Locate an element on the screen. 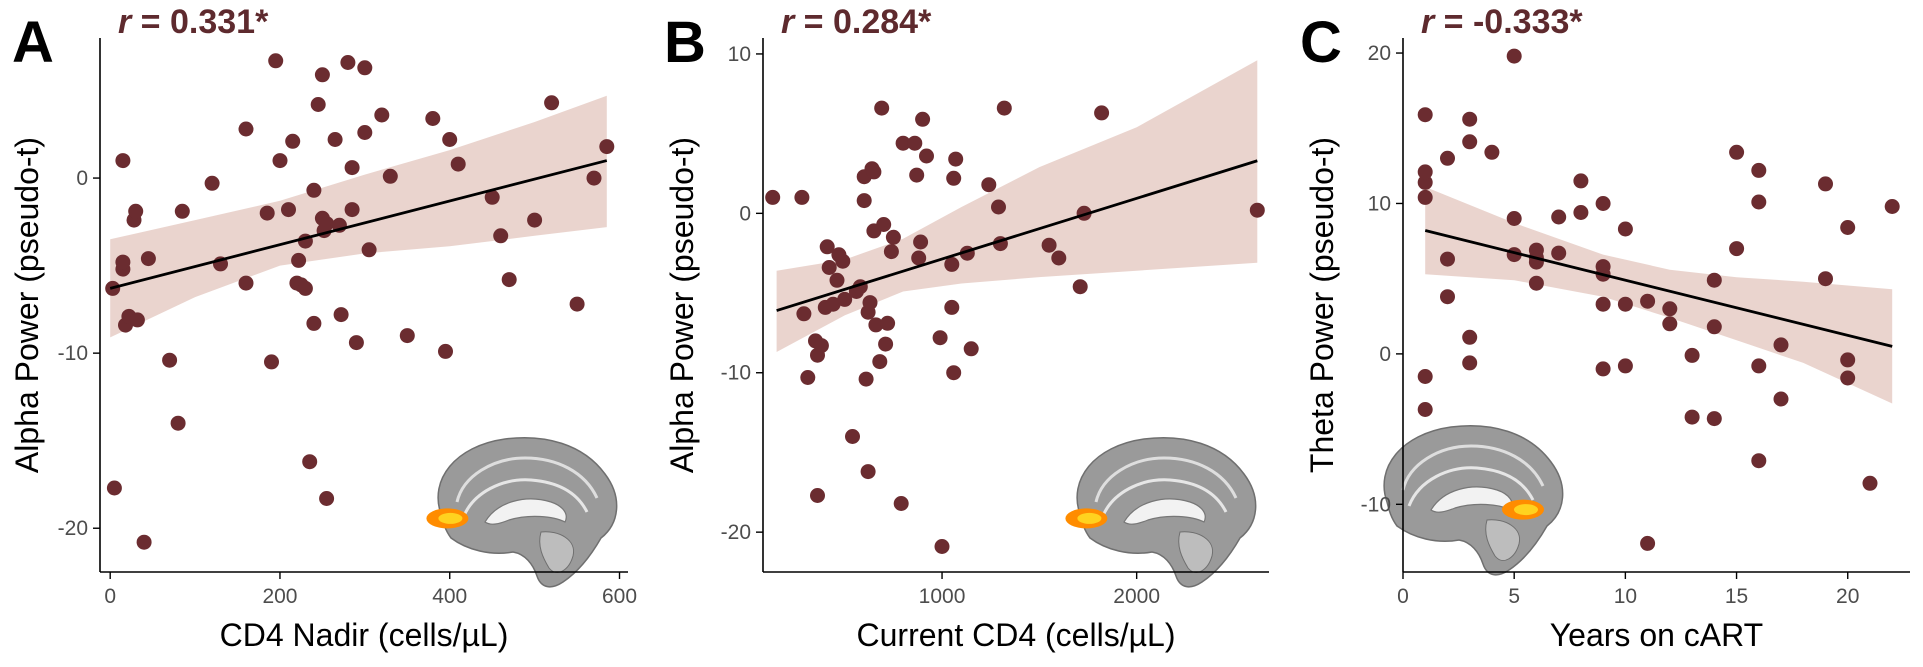 The image size is (1923, 667). panel-letter: C is located at coordinates (1321, 42).